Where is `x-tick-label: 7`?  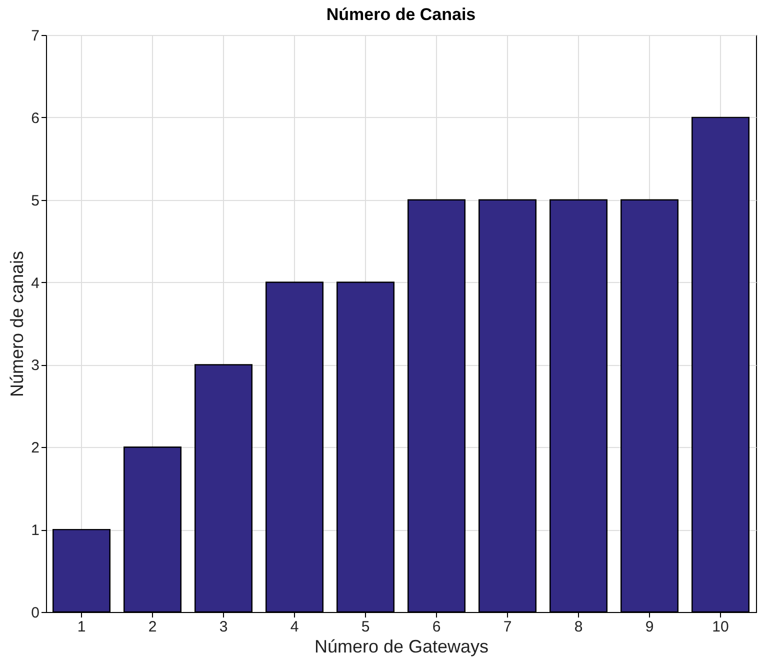
x-tick-label: 7 is located at coordinates (507, 627).